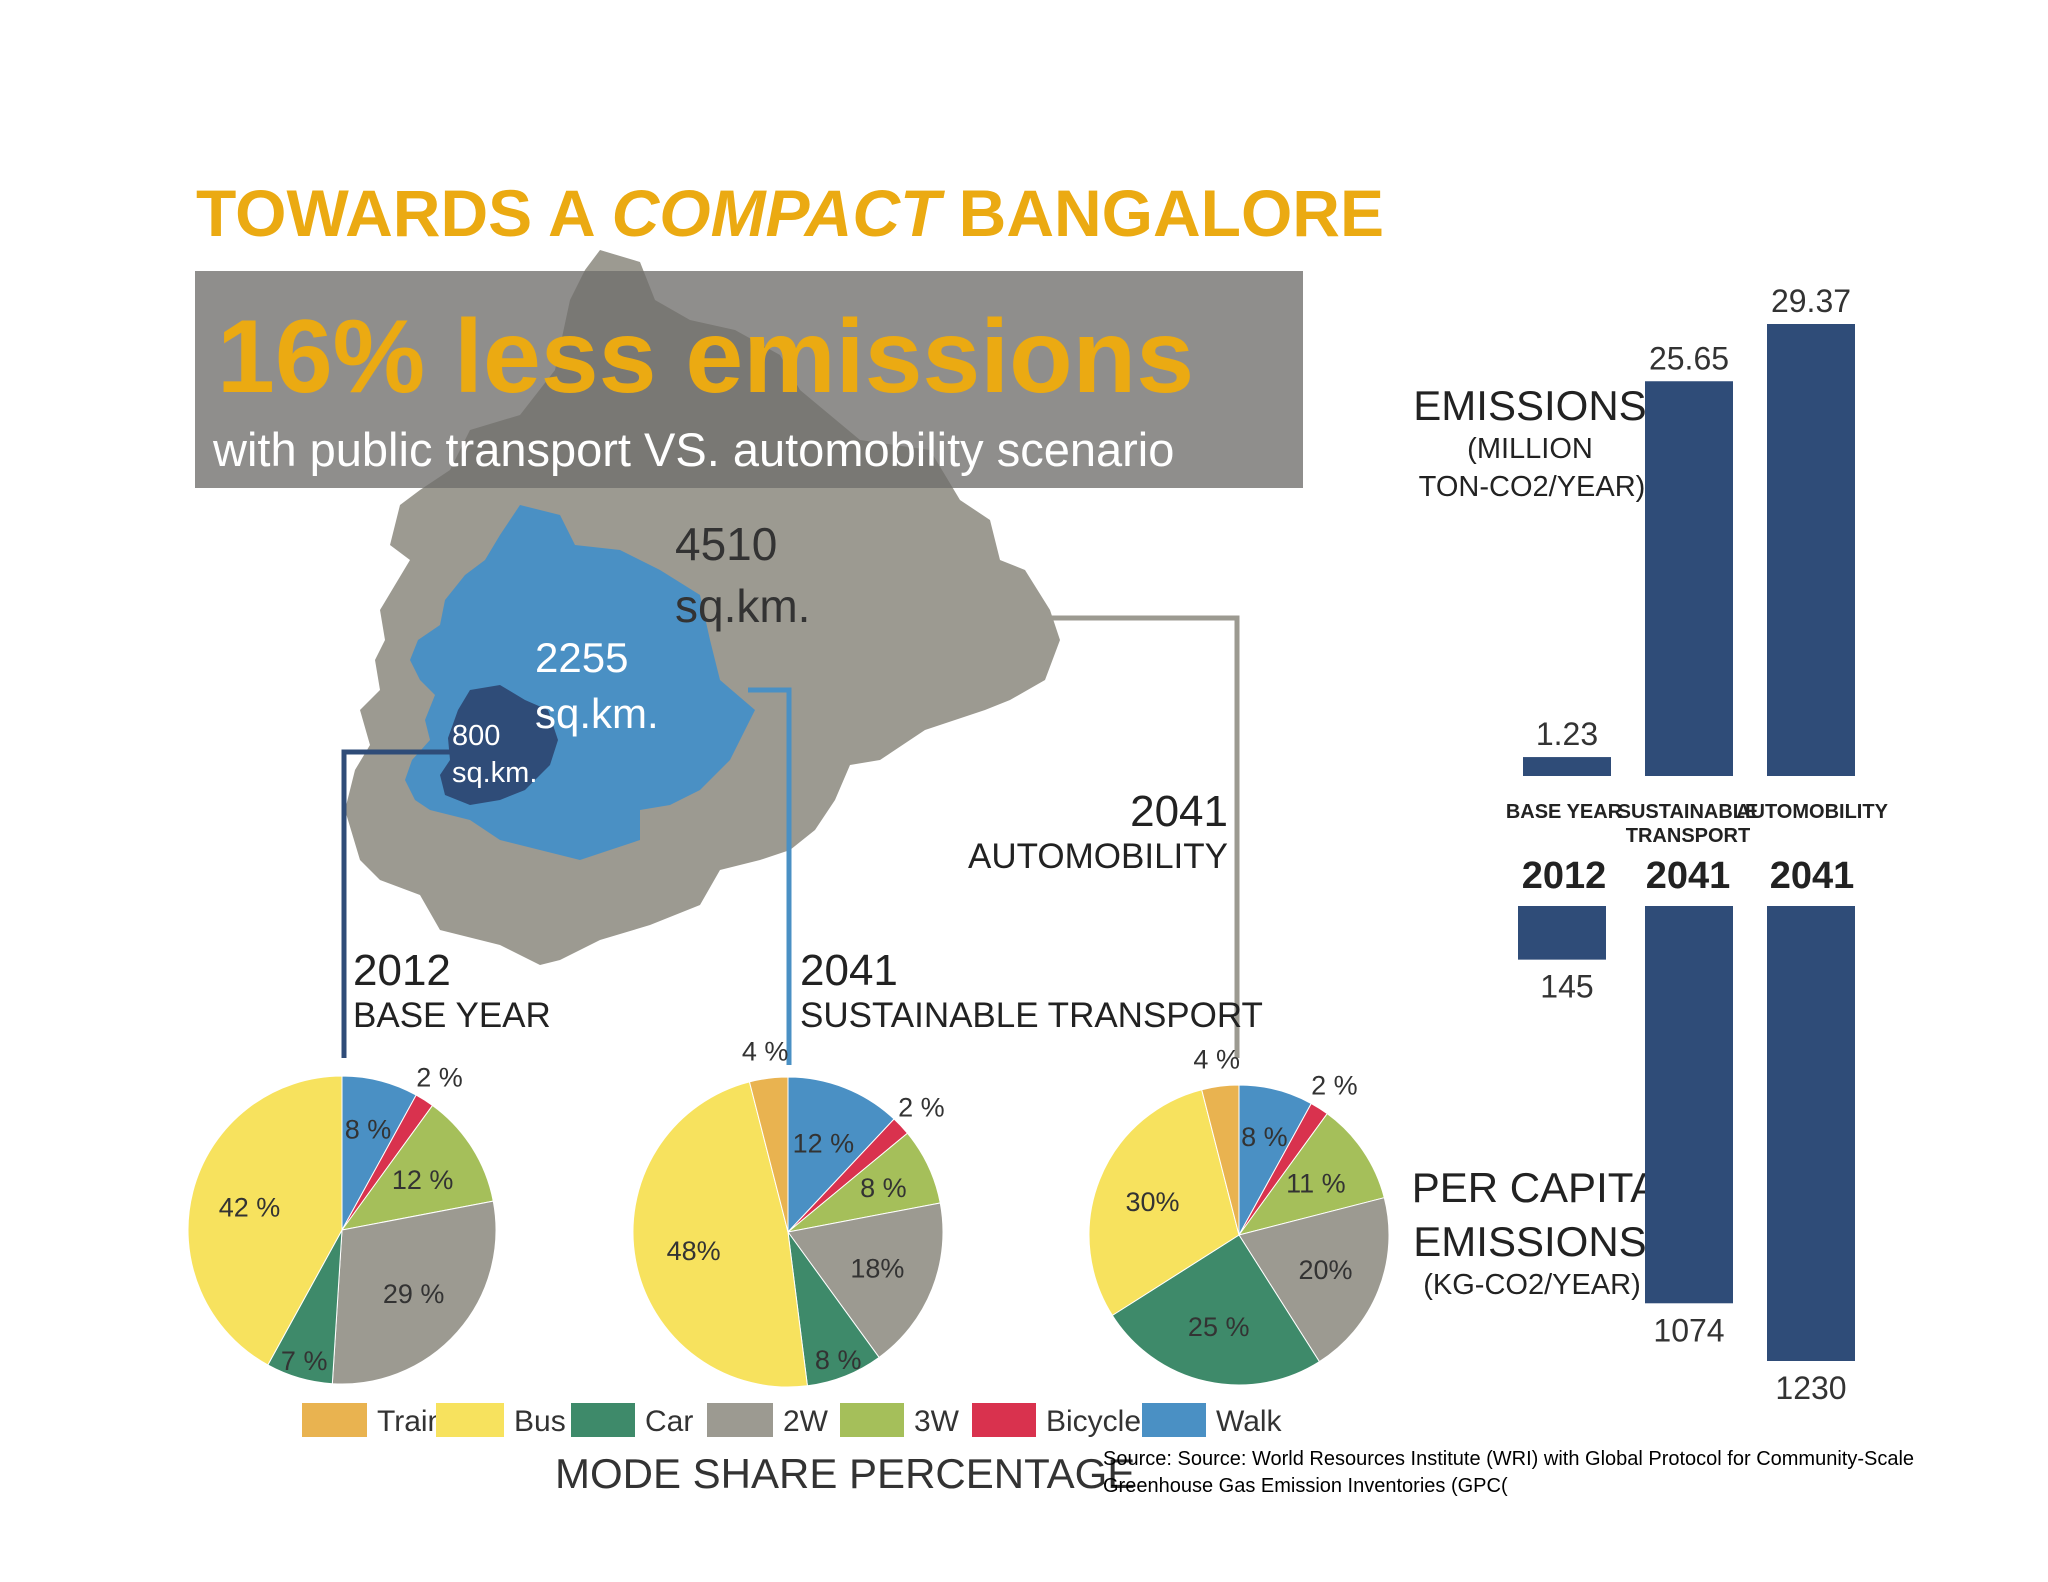 This screenshot has height=1582, width=2048. What do you see at coordinates (1093, 1421) in the screenshot?
I see `legend-label-bicycle: Bicycle` at bounding box center [1093, 1421].